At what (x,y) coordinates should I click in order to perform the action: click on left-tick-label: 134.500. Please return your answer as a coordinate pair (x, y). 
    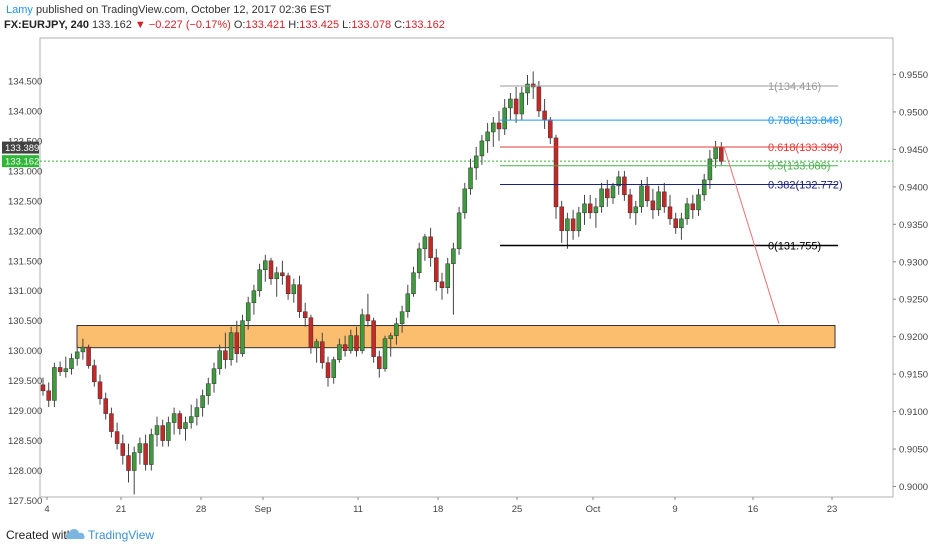
    Looking at the image, I should click on (25, 81).